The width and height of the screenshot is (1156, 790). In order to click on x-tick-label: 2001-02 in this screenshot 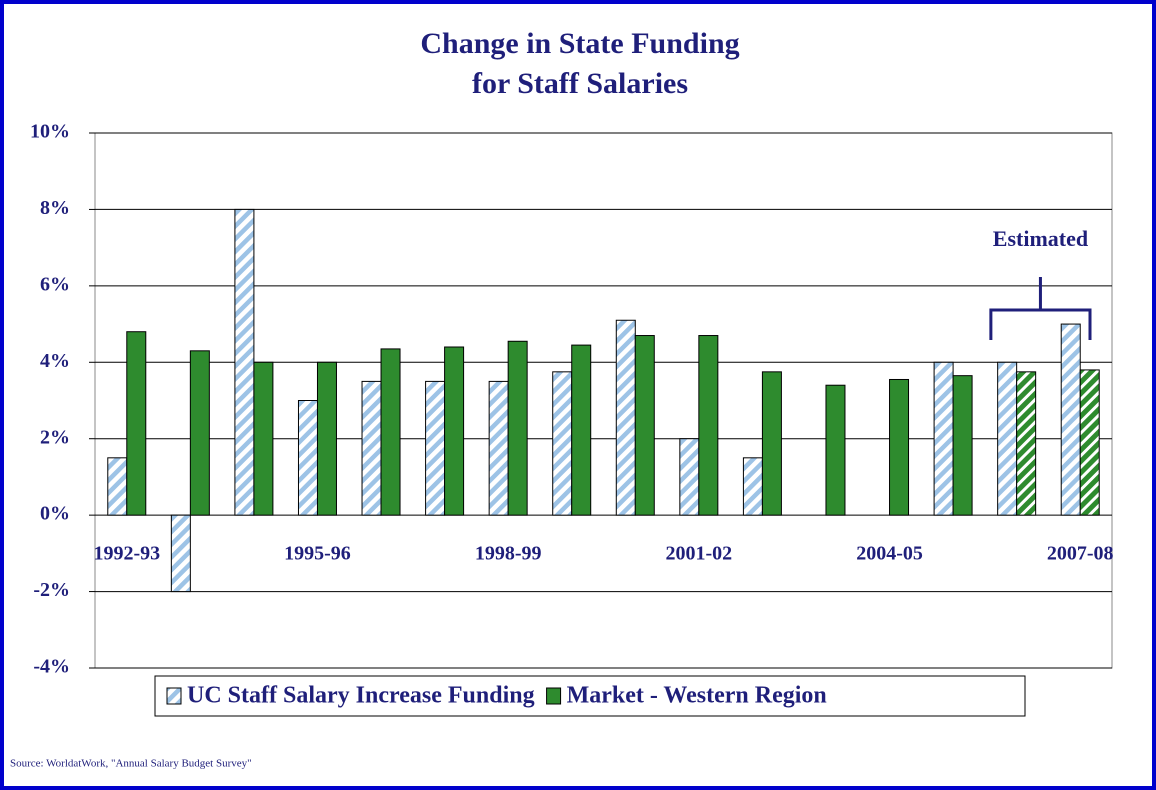, I will do `click(699, 554)`.